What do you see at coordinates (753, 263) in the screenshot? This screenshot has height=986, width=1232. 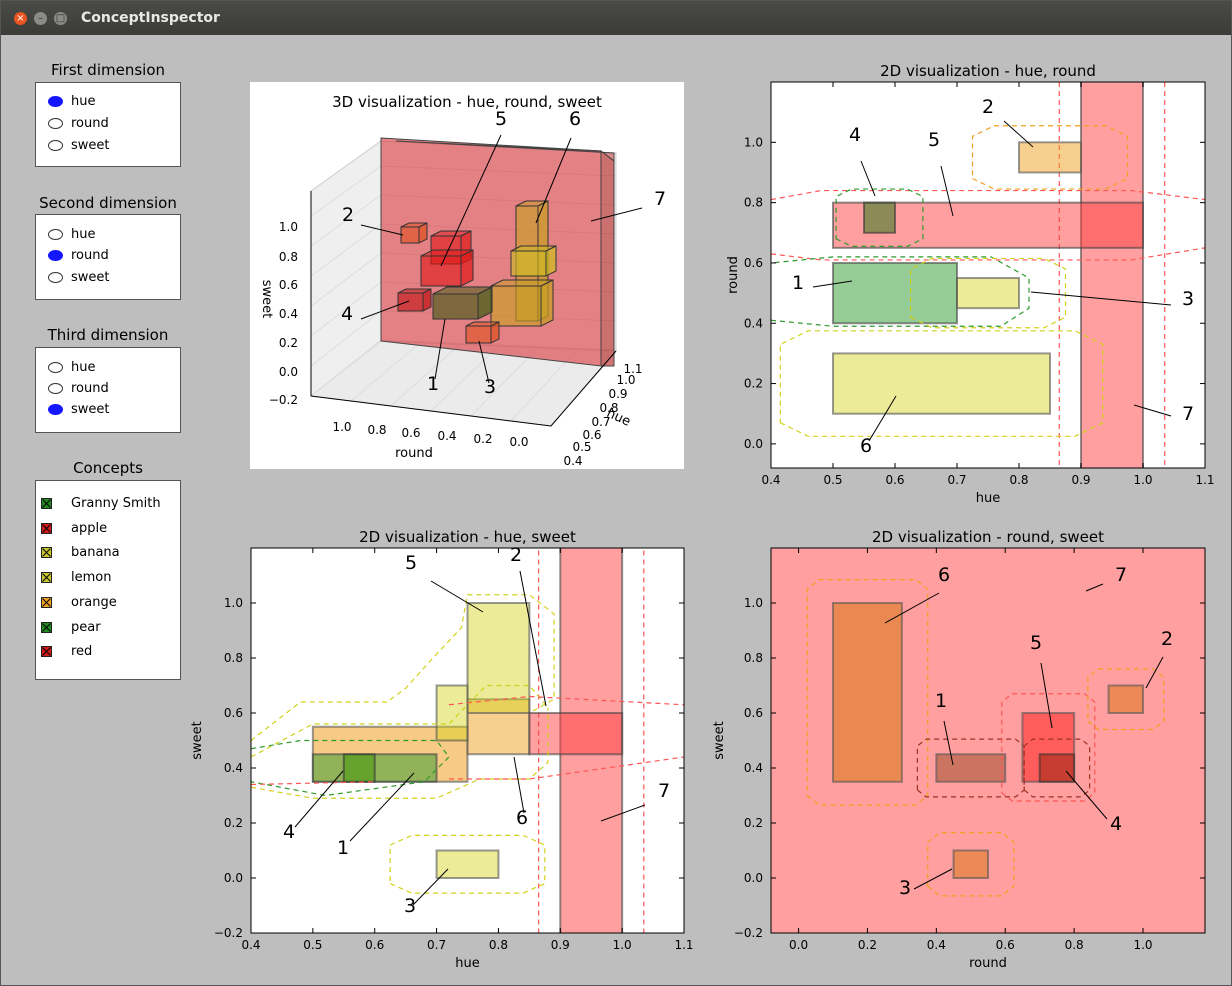 I see `y-tick-label: 0.6` at bounding box center [753, 263].